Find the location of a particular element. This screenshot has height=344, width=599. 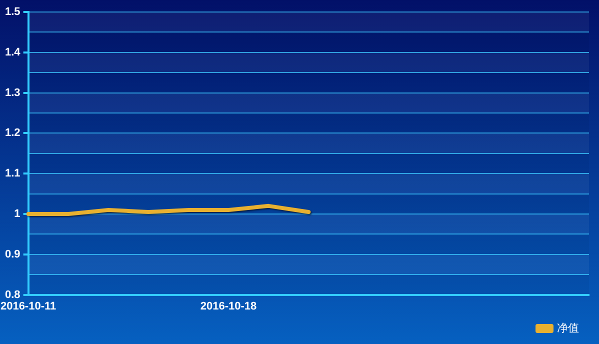

y-tick-label: 1 is located at coordinates (17, 214).